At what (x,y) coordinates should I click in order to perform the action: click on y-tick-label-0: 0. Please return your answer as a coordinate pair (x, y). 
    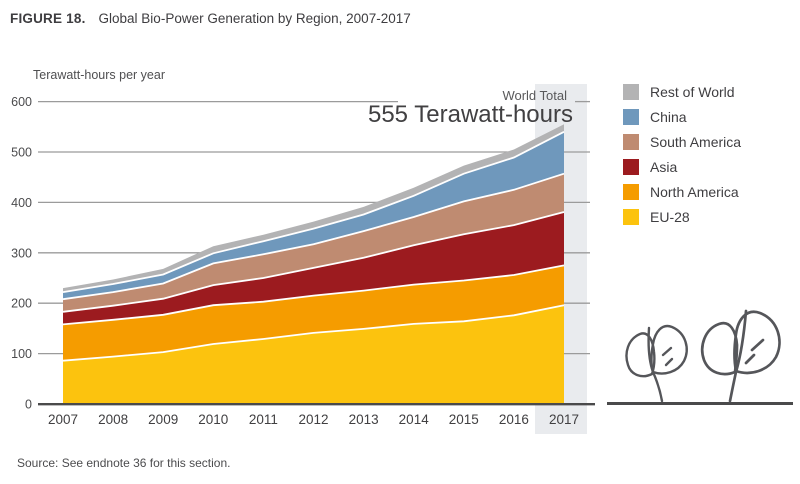
    Looking at the image, I should click on (28, 405).